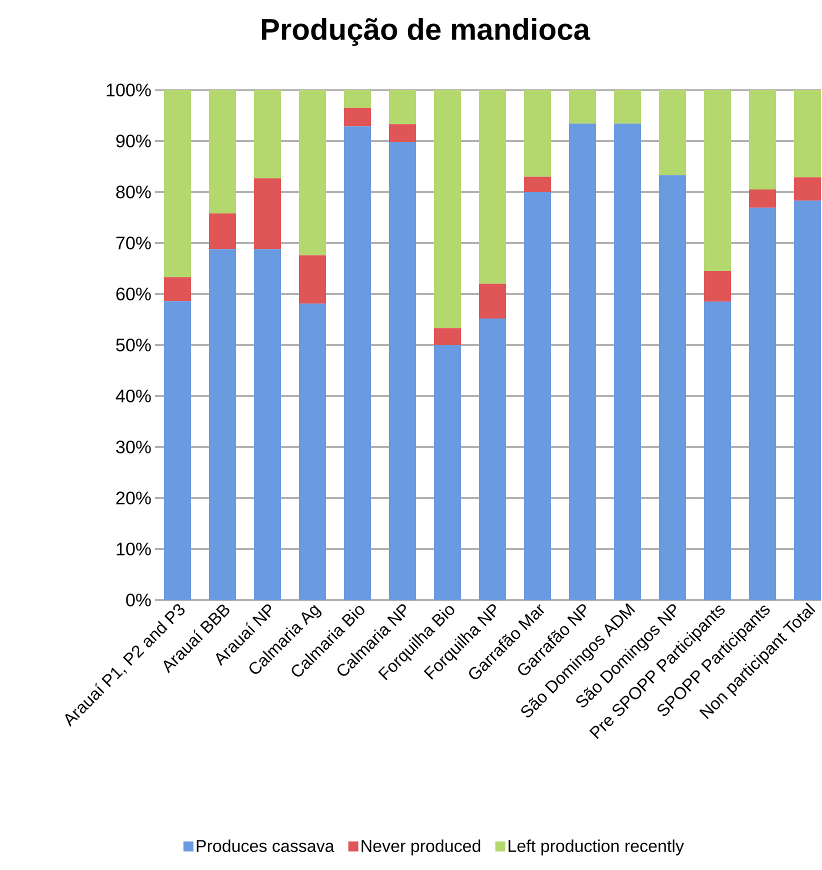 The width and height of the screenshot is (822, 870). Describe the element at coordinates (134, 243) in the screenshot. I see `y-tick-label: 70%` at that location.